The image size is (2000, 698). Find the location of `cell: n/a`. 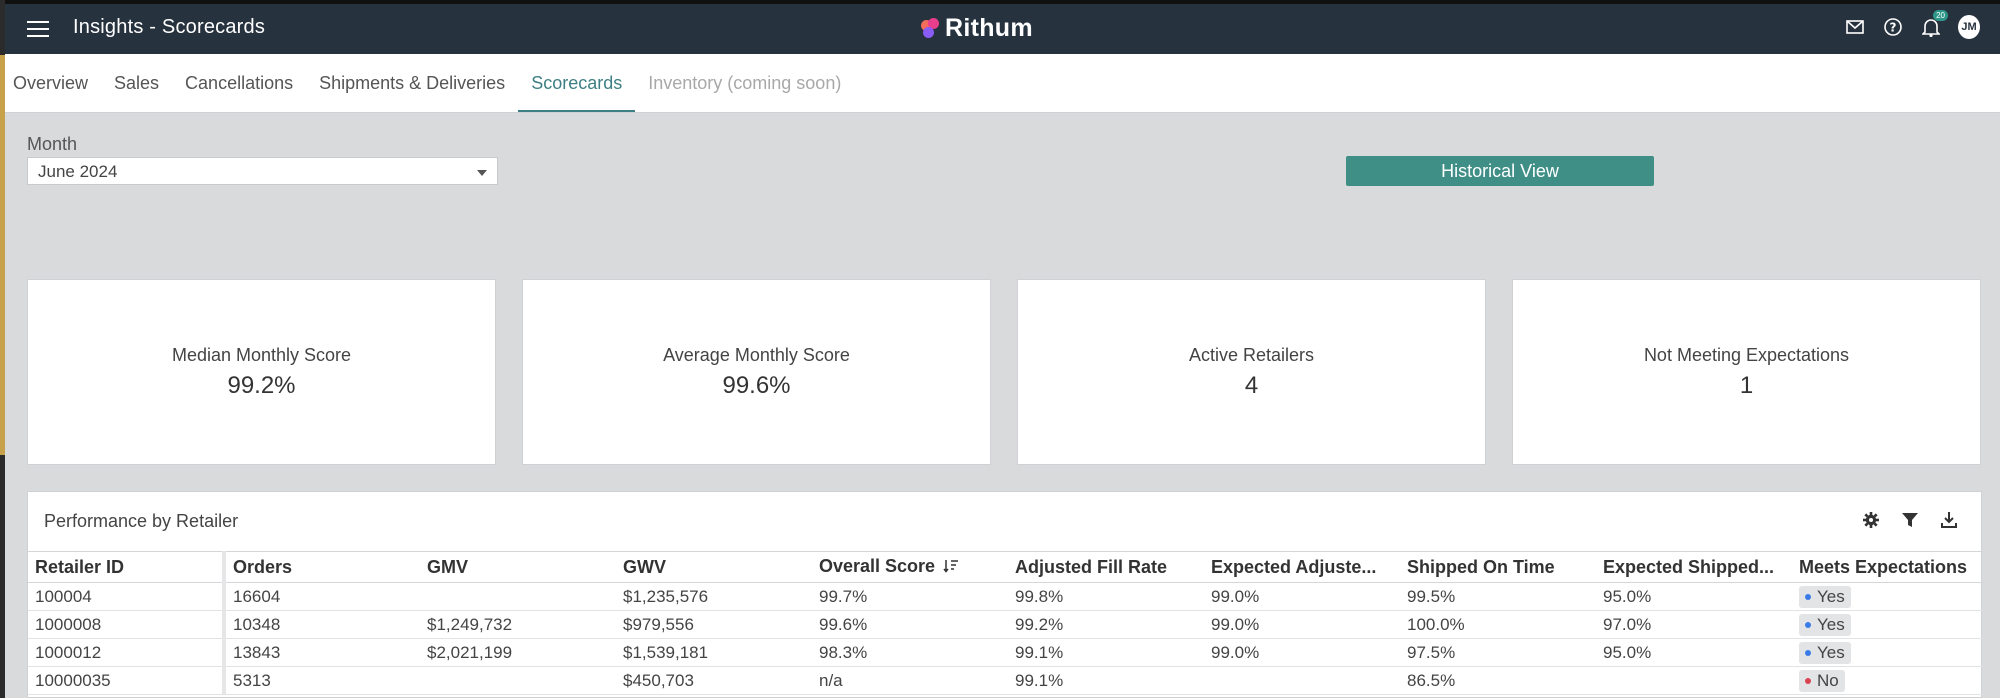

cell: n/a is located at coordinates (910, 680).